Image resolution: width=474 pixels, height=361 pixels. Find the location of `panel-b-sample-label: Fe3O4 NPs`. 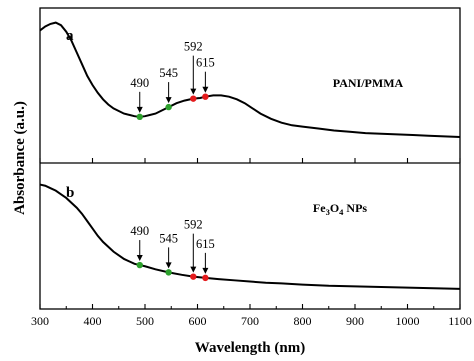

panel-b-sample-label: Fe3O4 NPs is located at coordinates (340, 209).